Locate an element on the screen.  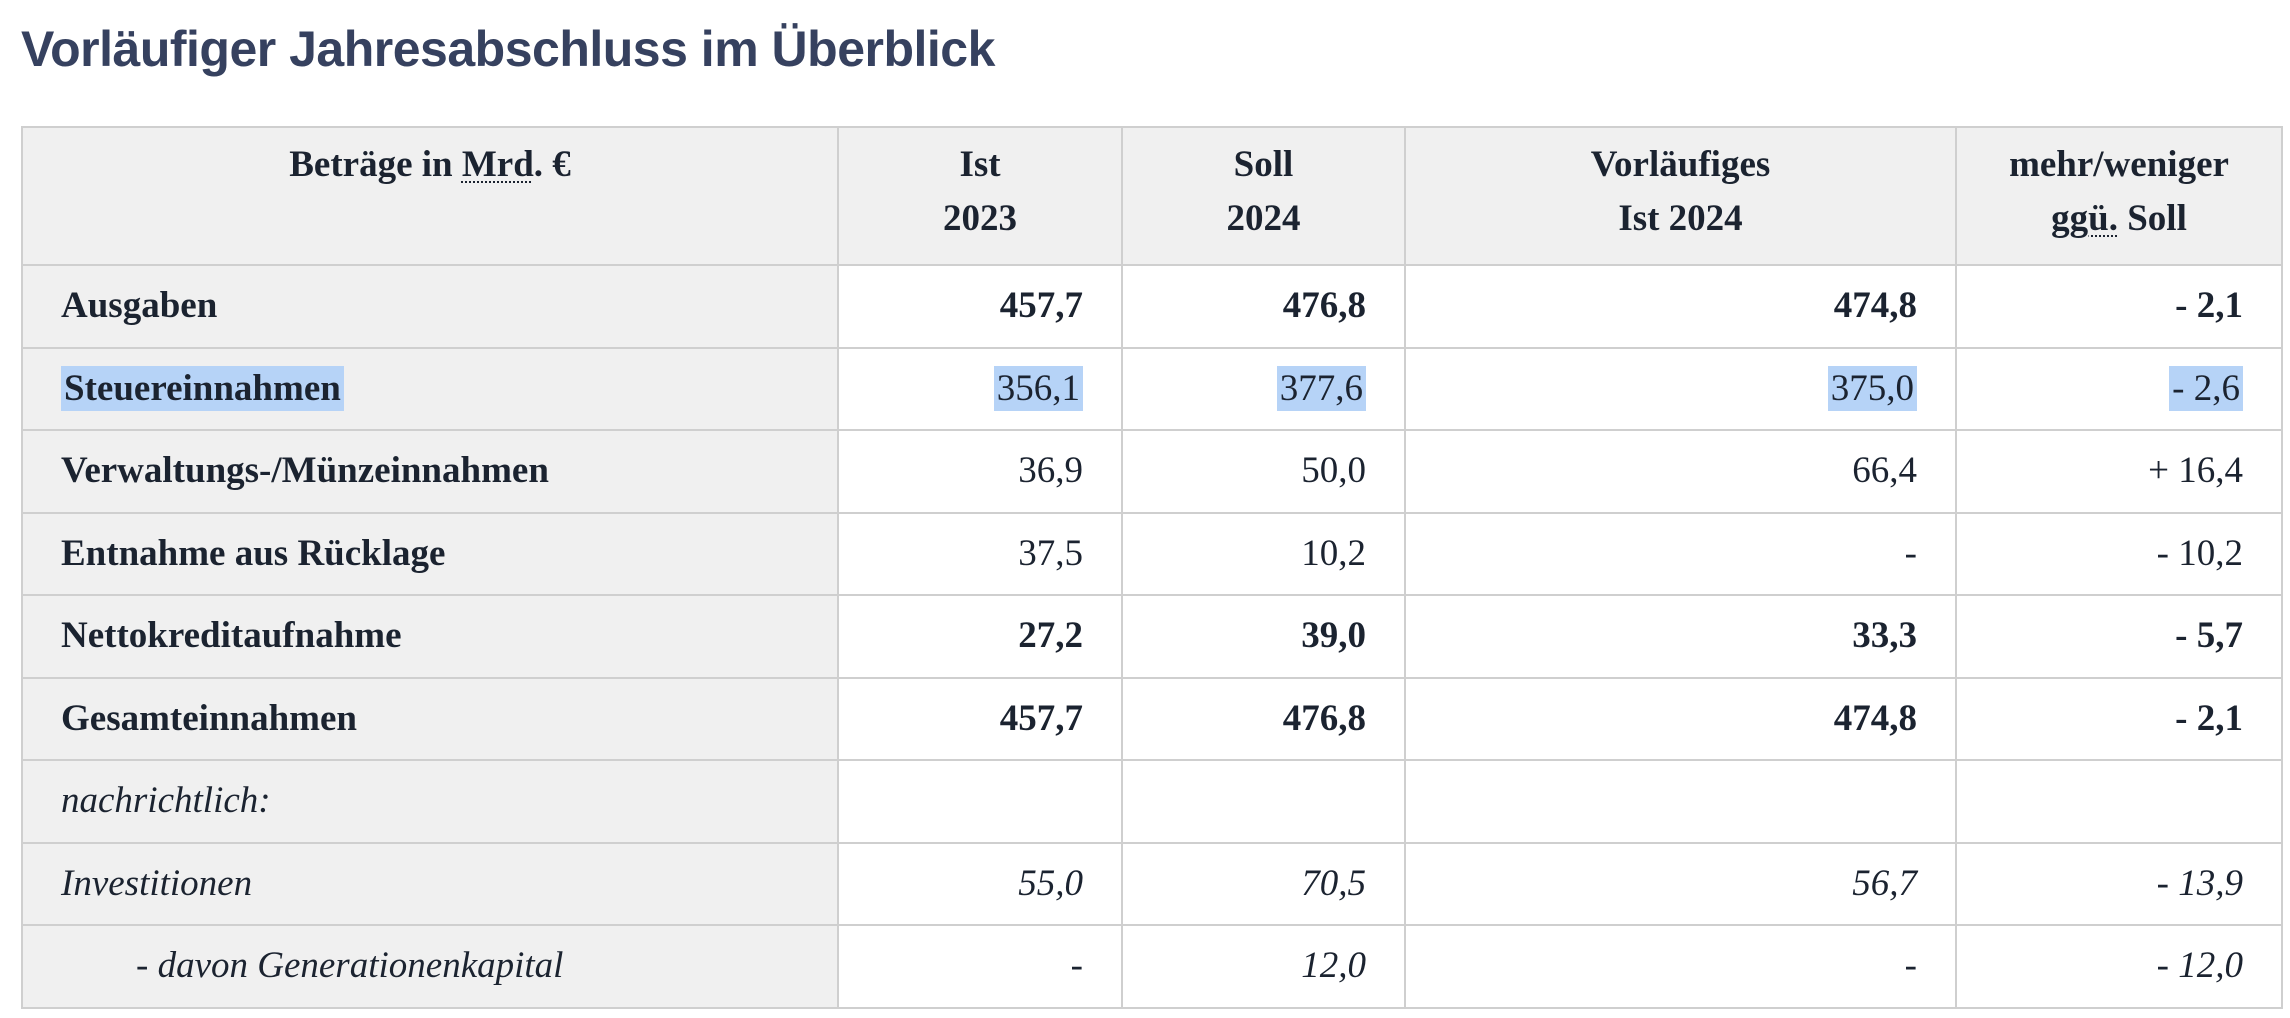
header-ist-2023: Ist 2023 is located at coordinates (980, 196).